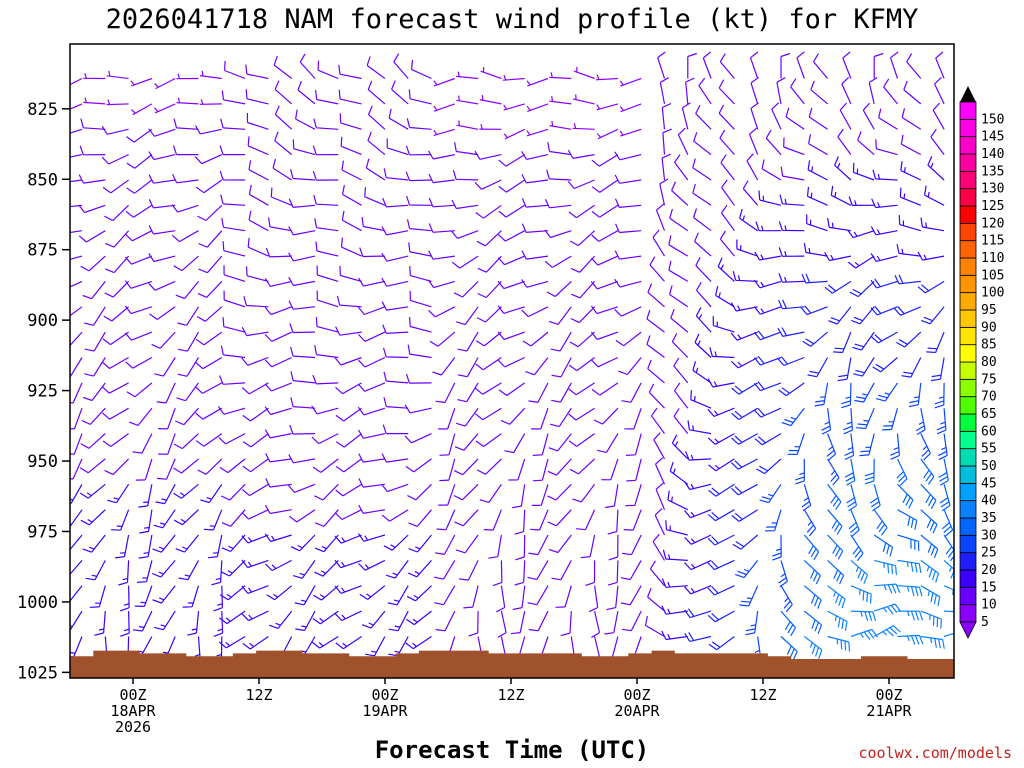  I want to click on terrain-fill, so click(512, 664).